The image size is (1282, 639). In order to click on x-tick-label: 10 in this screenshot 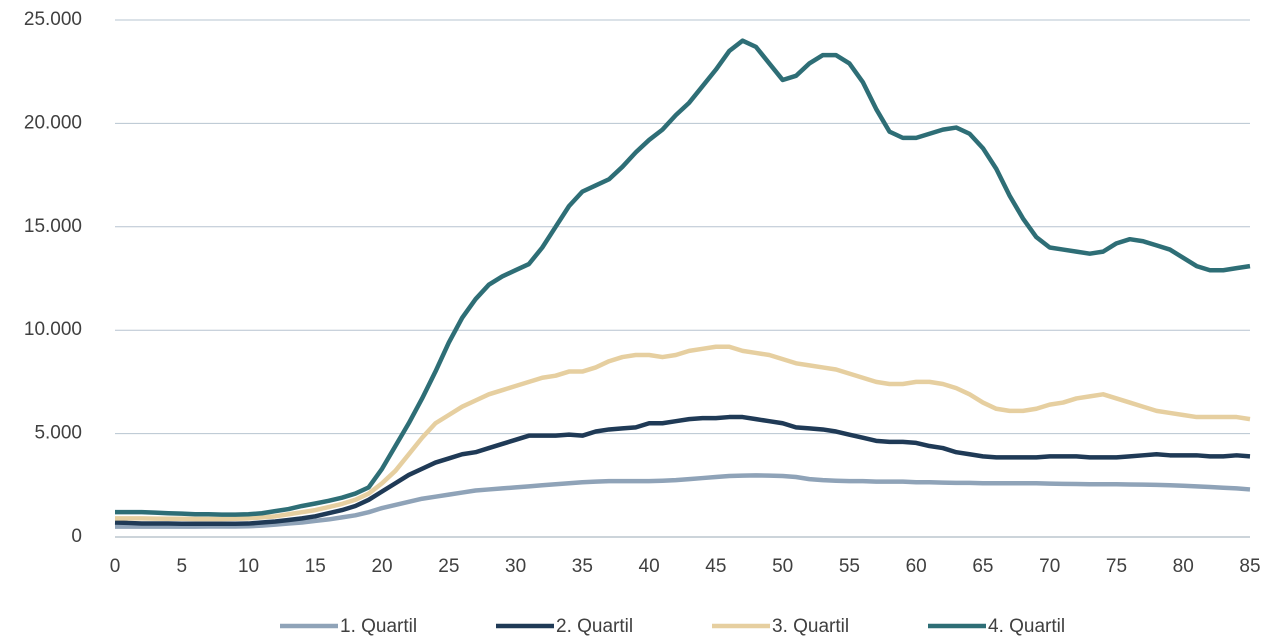, I will do `click(248, 566)`.